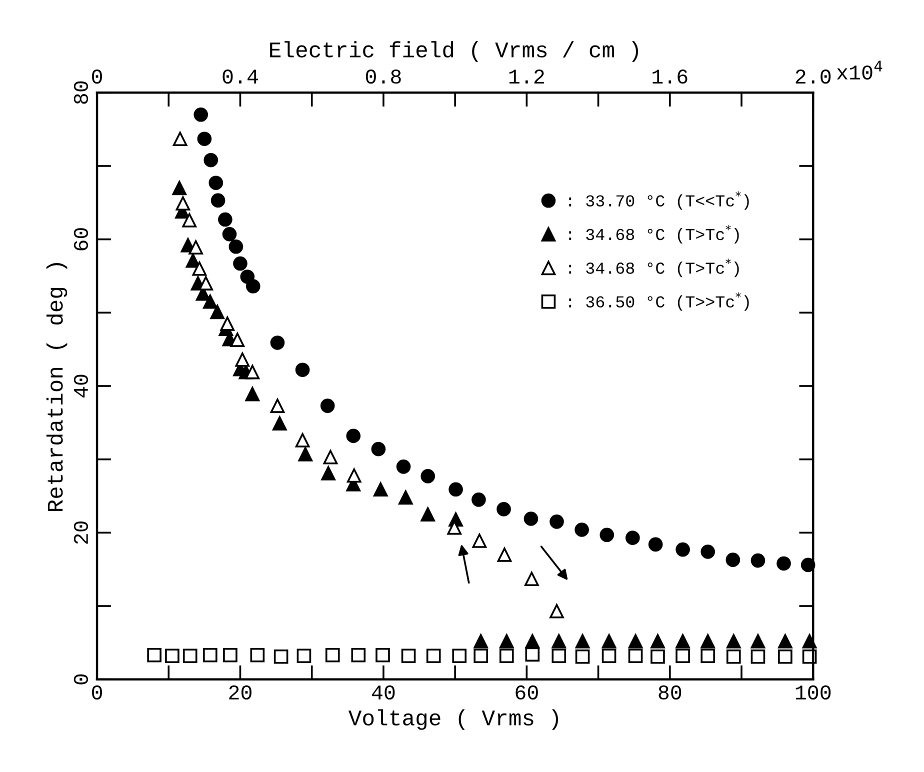  What do you see at coordinates (97, 77) in the screenshot?
I see `x2-tick-label: 0` at bounding box center [97, 77].